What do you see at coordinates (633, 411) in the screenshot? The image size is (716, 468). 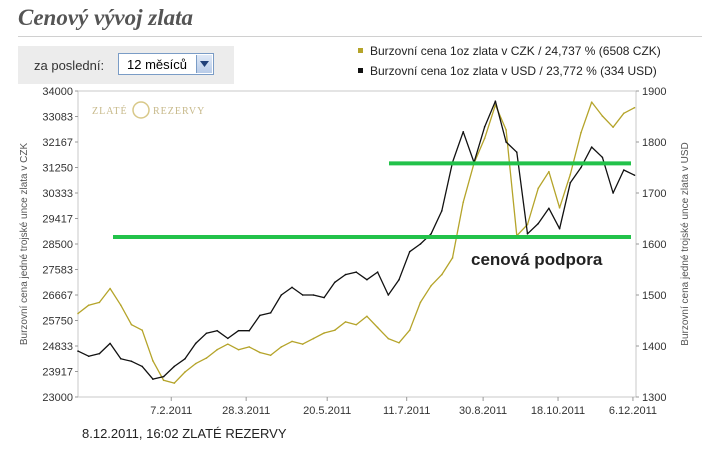 I see `x-tick-label: 6.12.2011` at bounding box center [633, 411].